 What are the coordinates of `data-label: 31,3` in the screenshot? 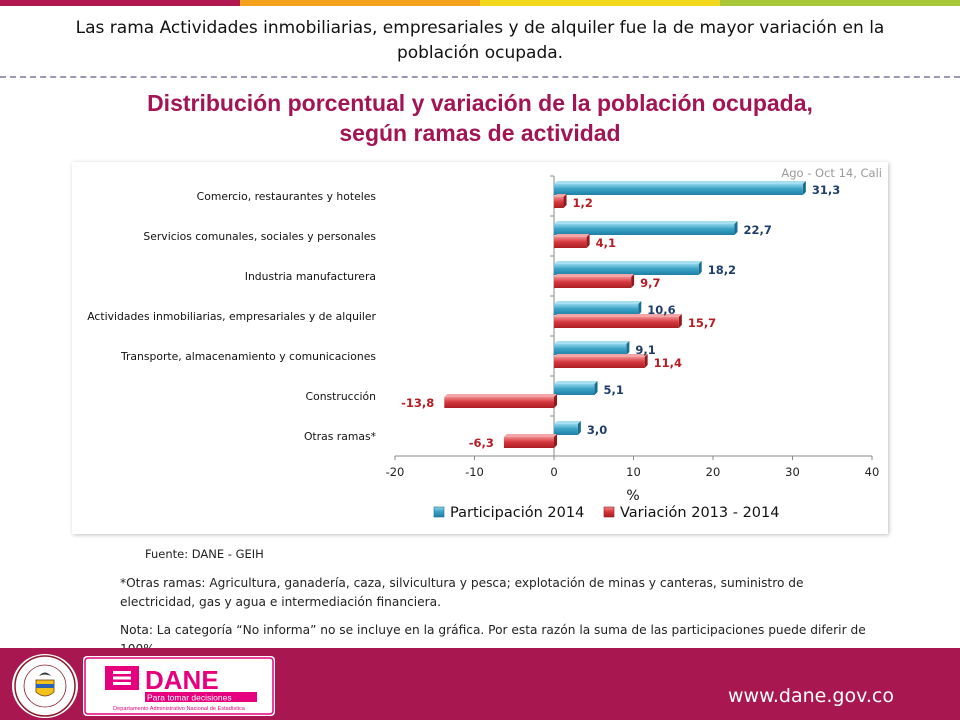 It's located at (826, 190).